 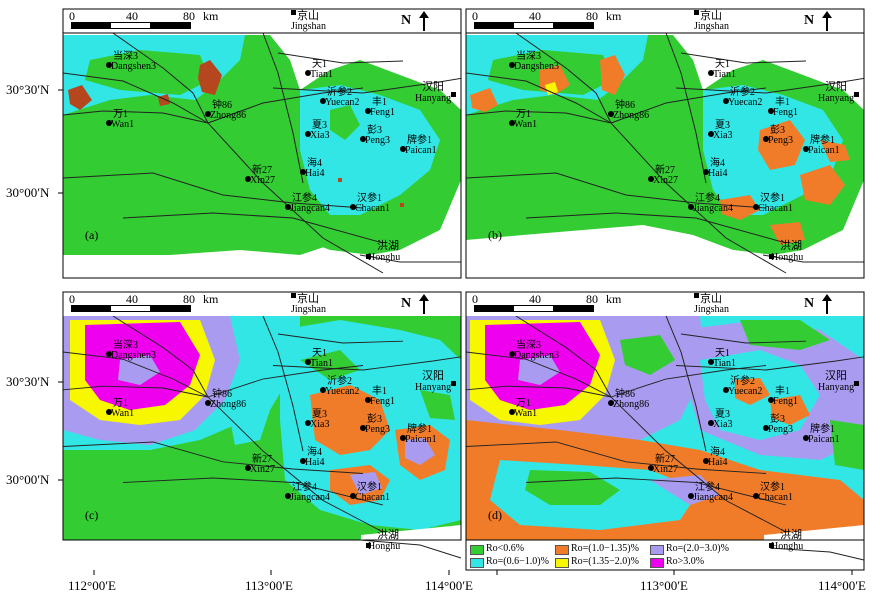 What do you see at coordinates (512, 354) in the screenshot?
I see `well-marker-dangshen3` at bounding box center [512, 354].